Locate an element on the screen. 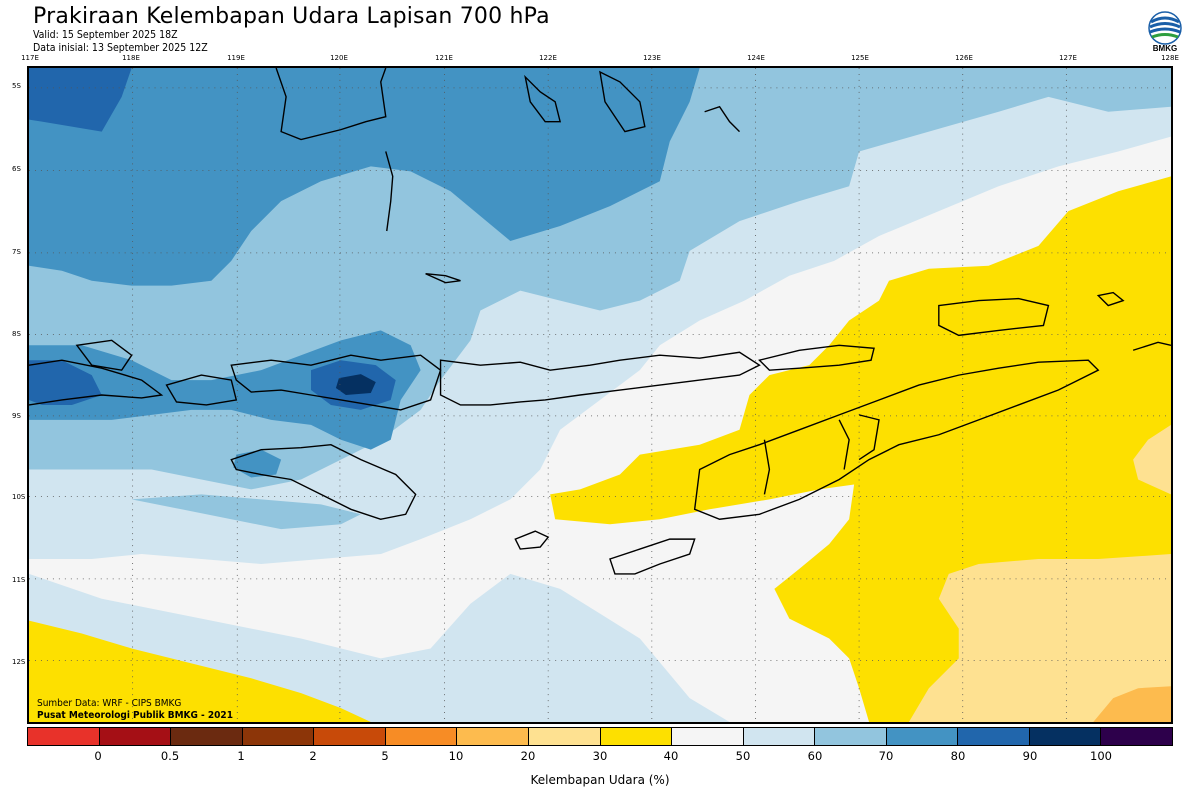 Image resolution: width=1200 pixels, height=800 pixels. lon-label: 126E is located at coordinates (964, 58).